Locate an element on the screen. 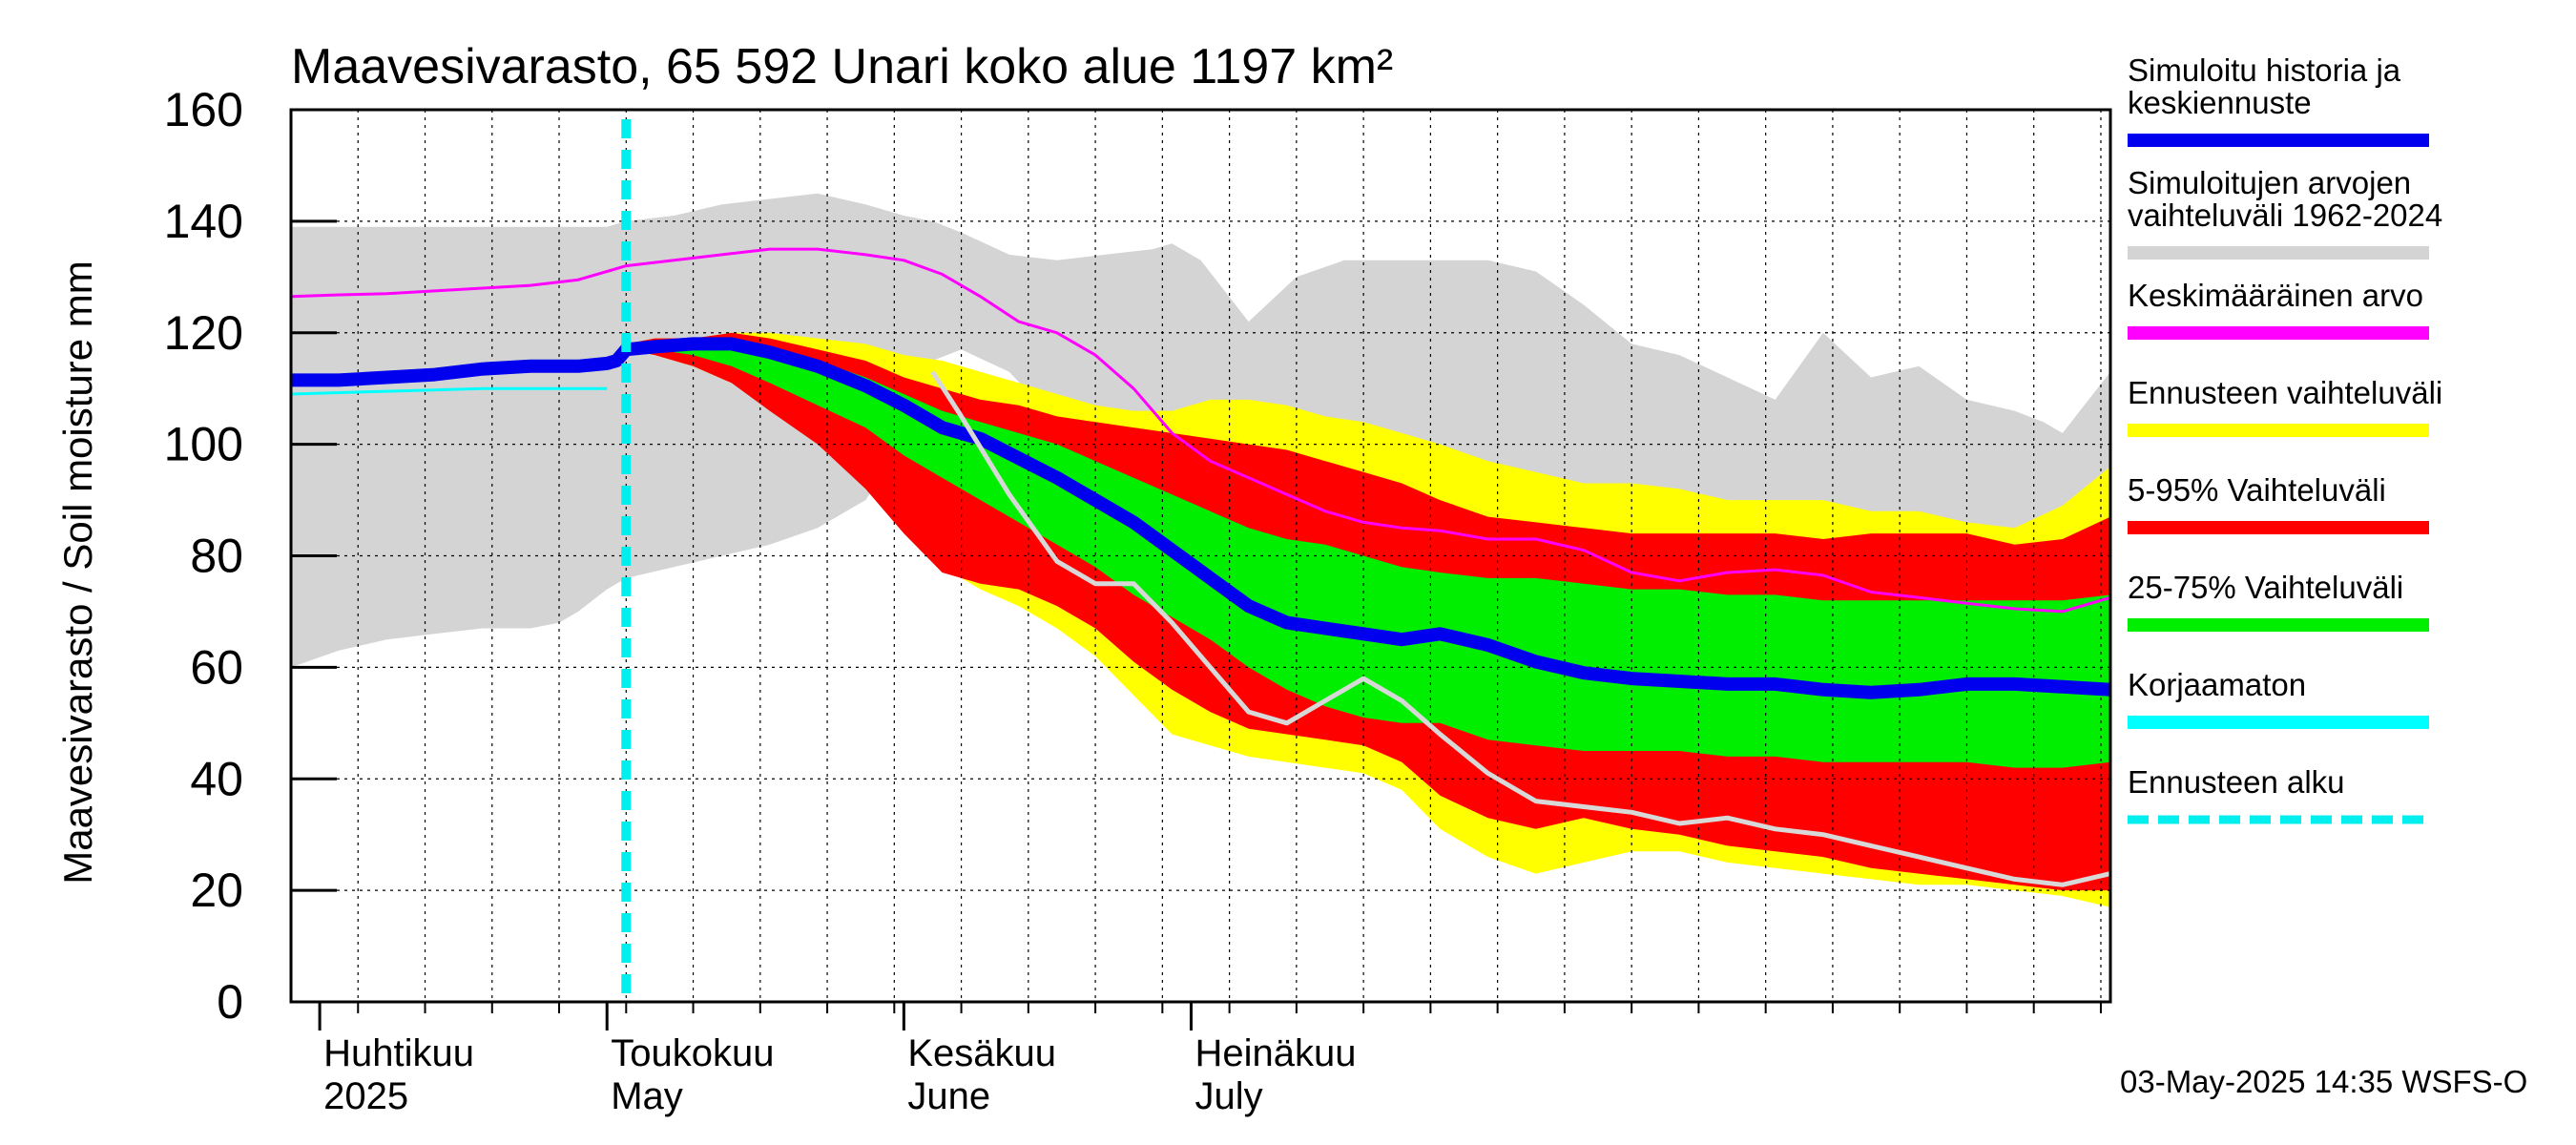  month-label-fi: Toukokuu is located at coordinates (692, 1053).